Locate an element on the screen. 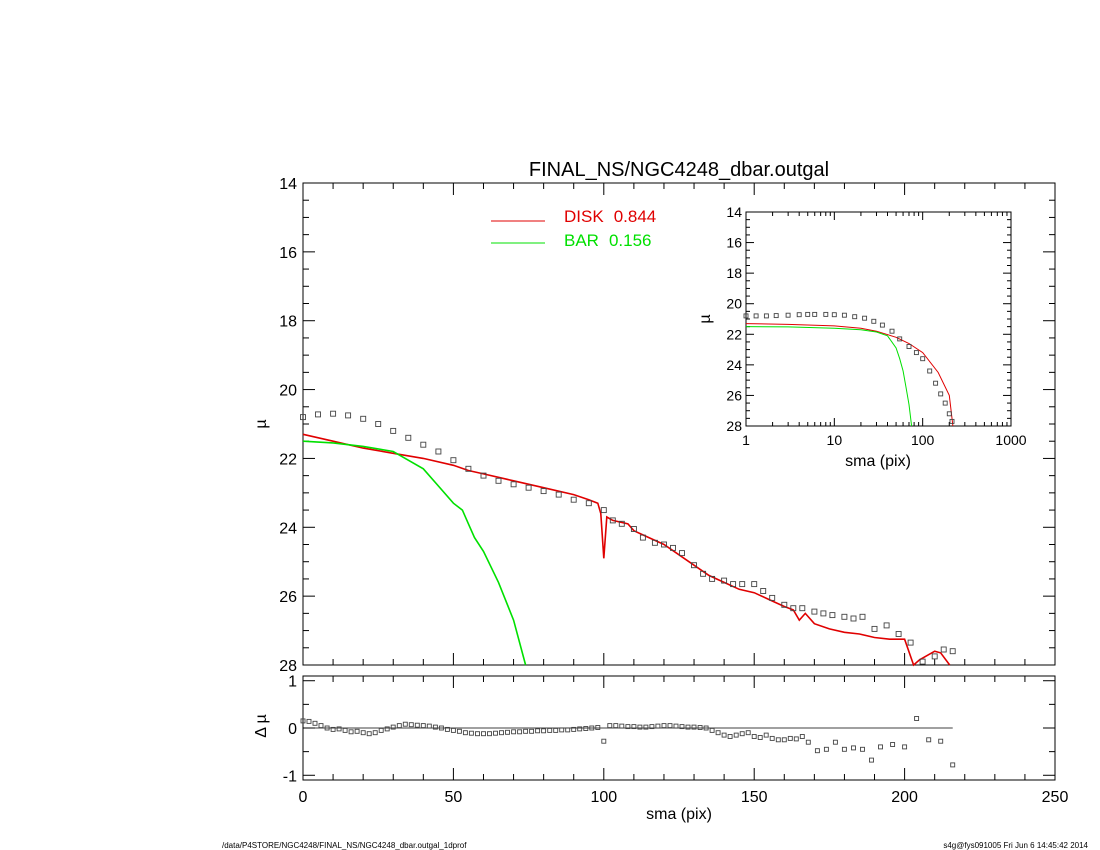 This screenshot has width=1100, height=850. main-ylabel: µ is located at coordinates (261, 423).